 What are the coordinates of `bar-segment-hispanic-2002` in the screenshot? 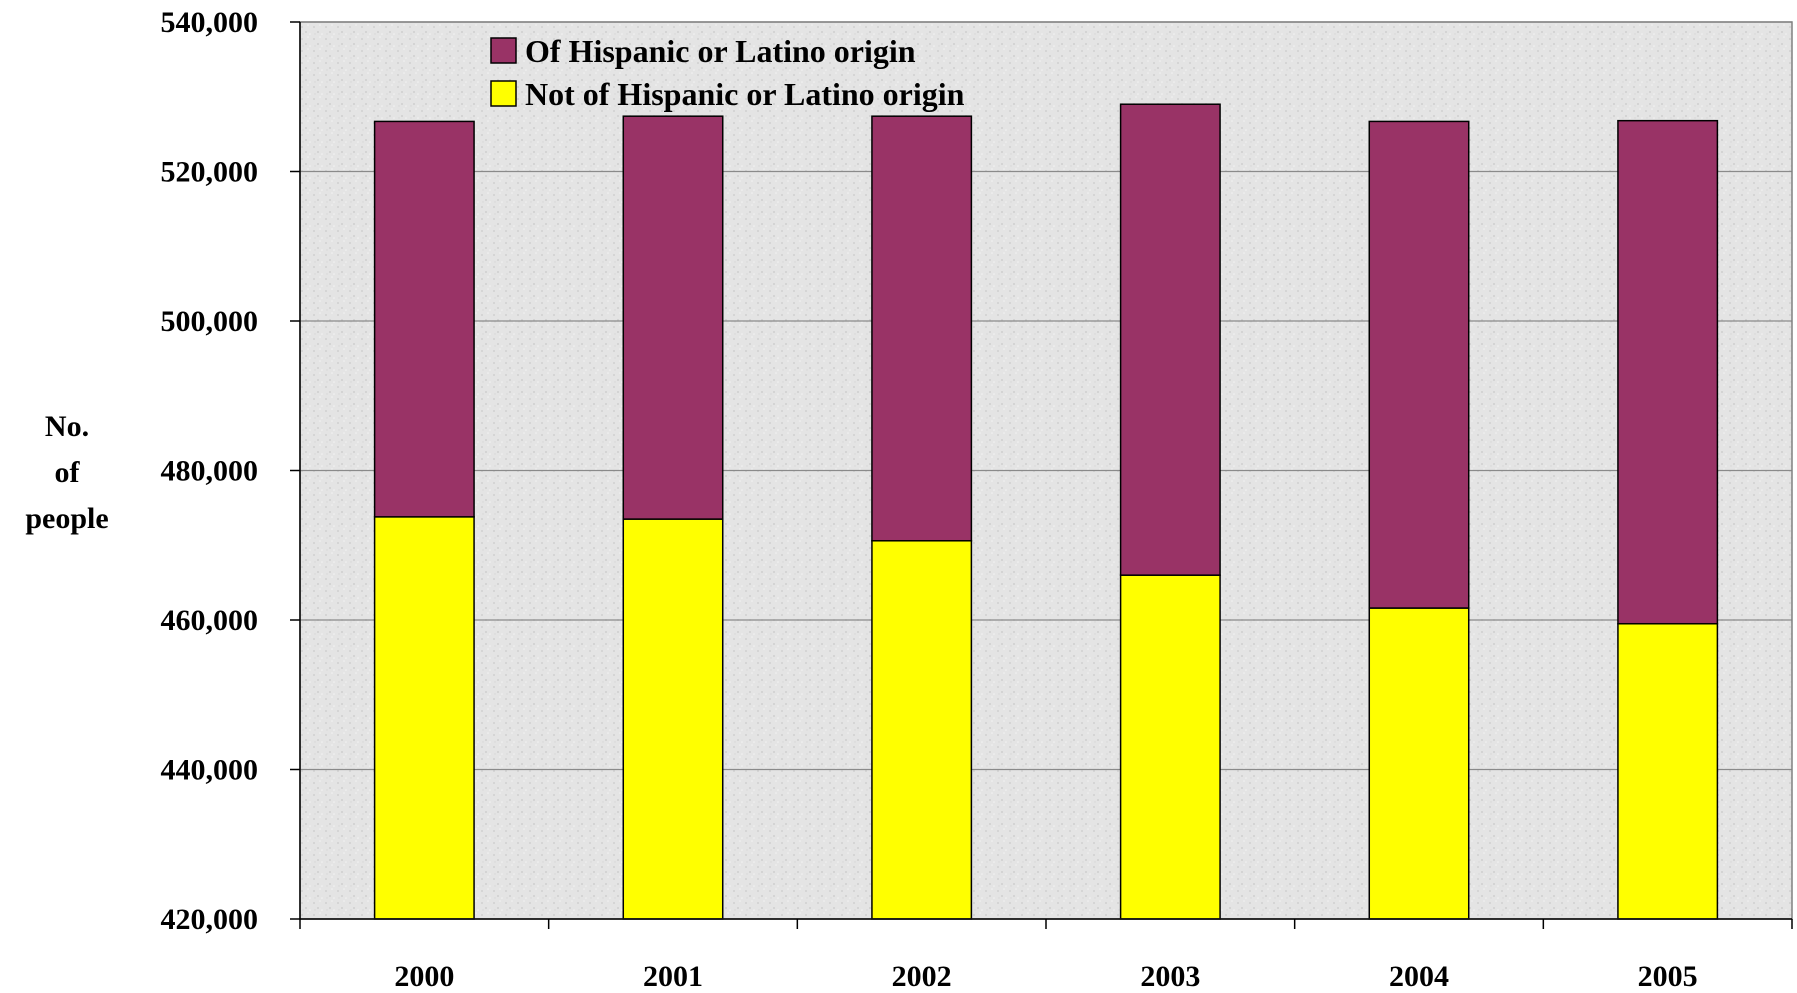 It's located at (922, 328).